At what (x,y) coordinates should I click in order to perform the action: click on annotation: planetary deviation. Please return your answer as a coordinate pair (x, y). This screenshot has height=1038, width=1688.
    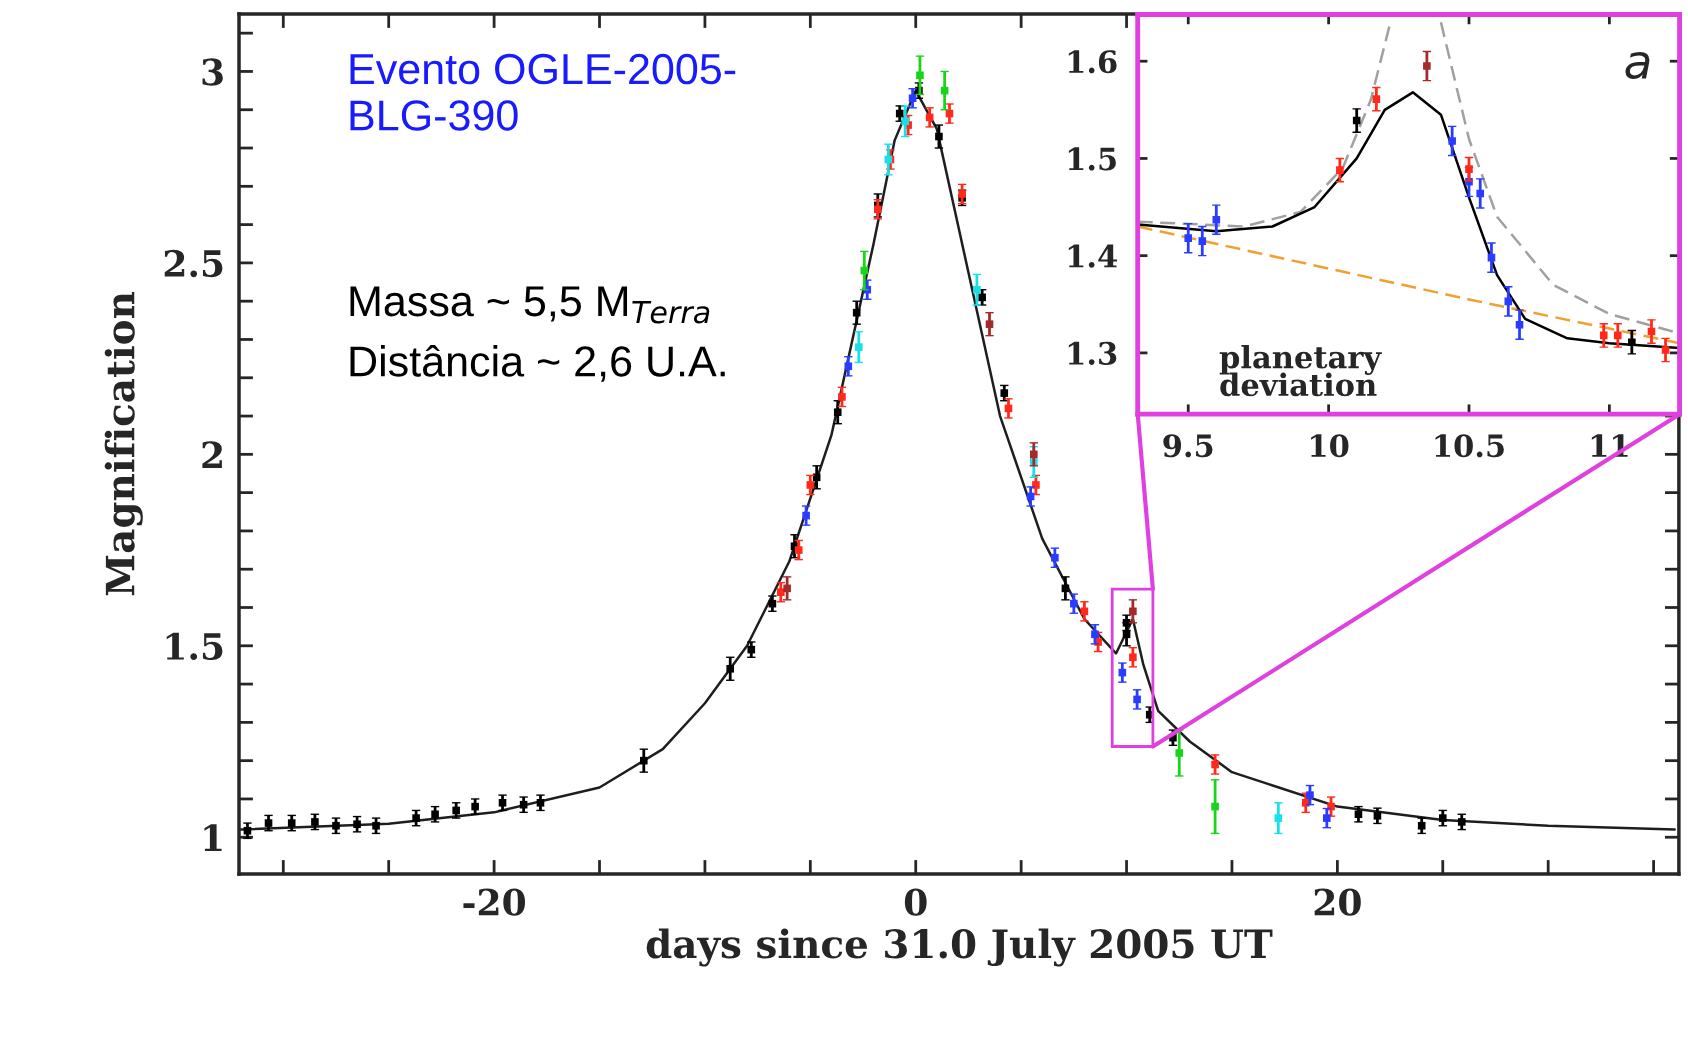
    Looking at the image, I should click on (1300, 370).